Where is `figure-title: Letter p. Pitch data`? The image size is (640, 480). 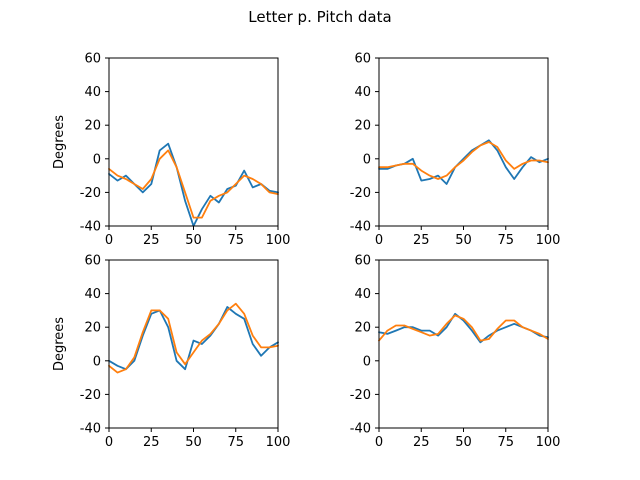
figure-title: Letter p. Pitch data is located at coordinates (319, 17).